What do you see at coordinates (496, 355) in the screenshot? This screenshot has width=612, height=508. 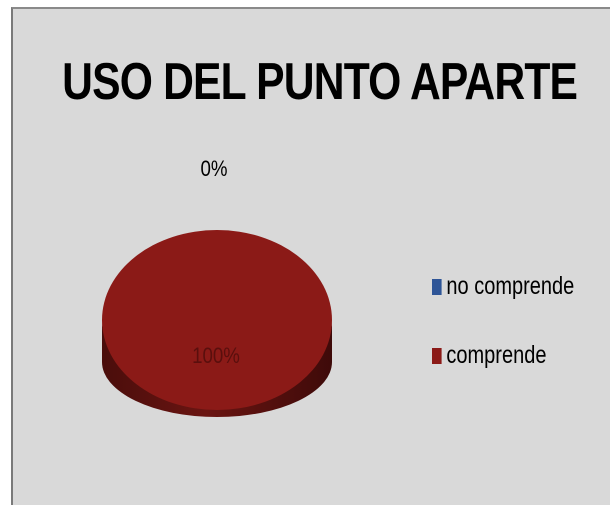 I see `legend-label-comprende: comprende` at bounding box center [496, 355].